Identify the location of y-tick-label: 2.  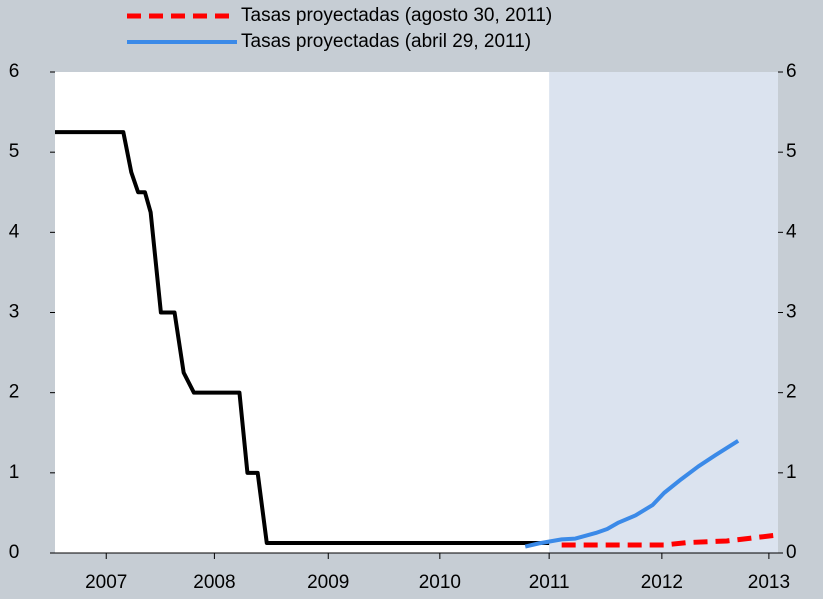
(14, 392).